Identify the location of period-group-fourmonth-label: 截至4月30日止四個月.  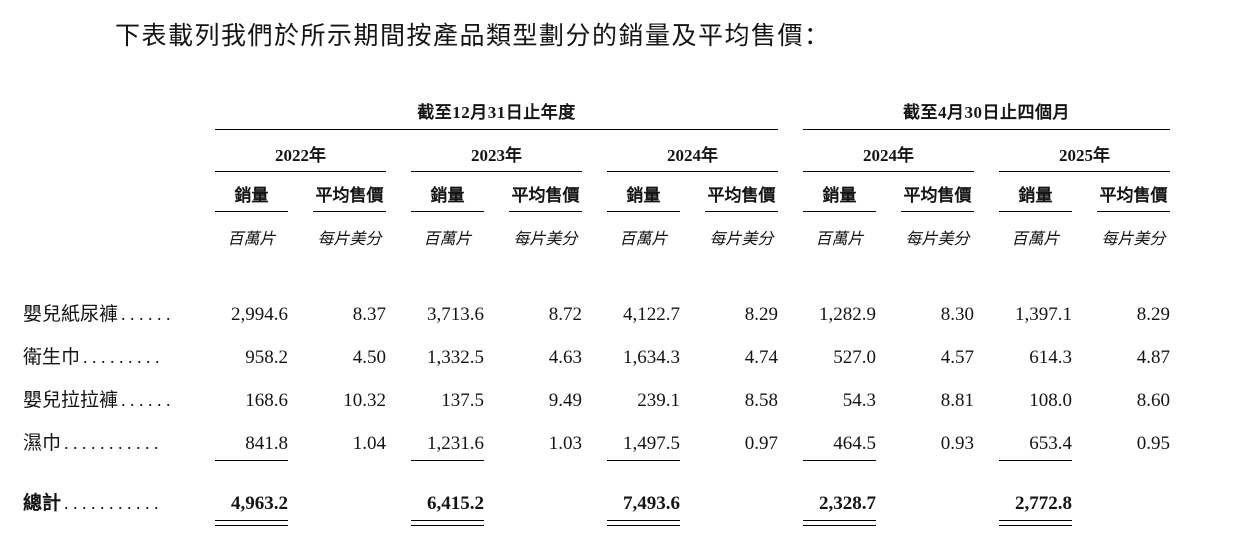
(987, 114).